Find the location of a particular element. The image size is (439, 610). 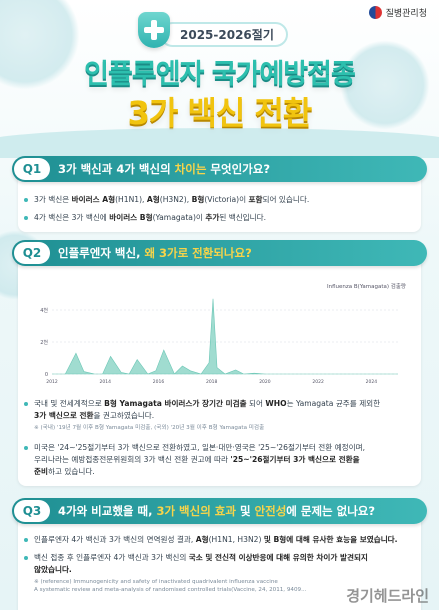

y-tick-label: 2천 is located at coordinates (44, 342).